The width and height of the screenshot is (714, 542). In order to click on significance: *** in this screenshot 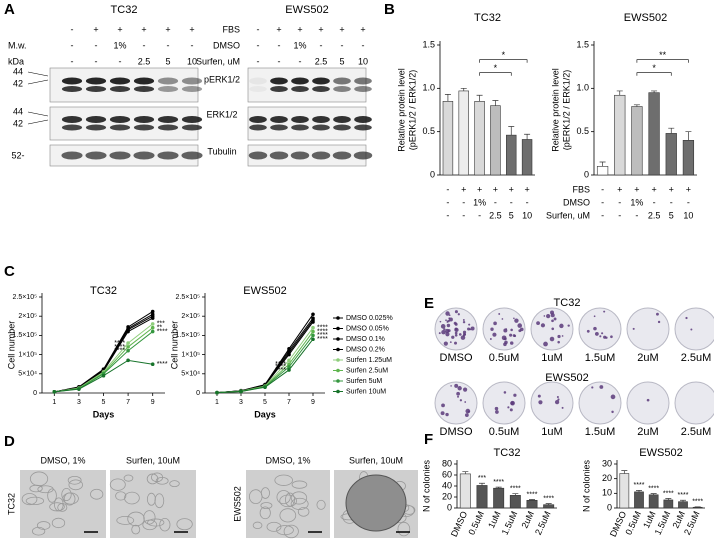, I will do `click(161, 324)`.